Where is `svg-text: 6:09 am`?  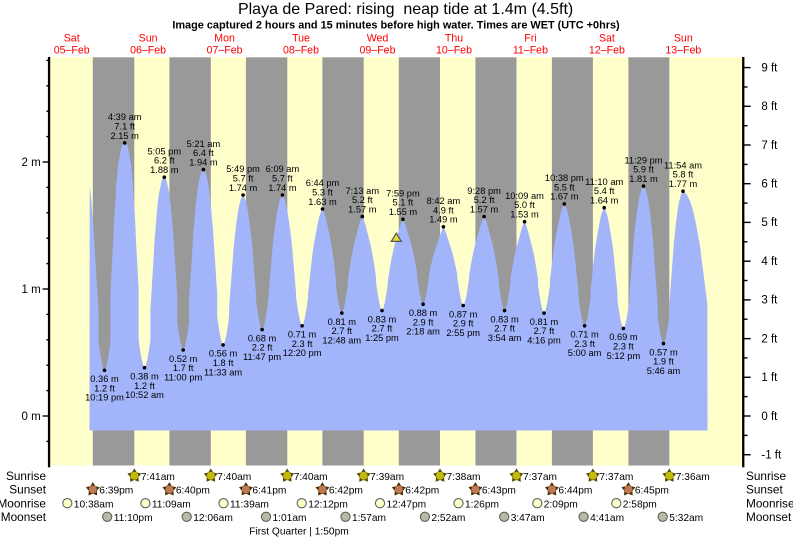
svg-text: 6:09 am is located at coordinates (283, 169).